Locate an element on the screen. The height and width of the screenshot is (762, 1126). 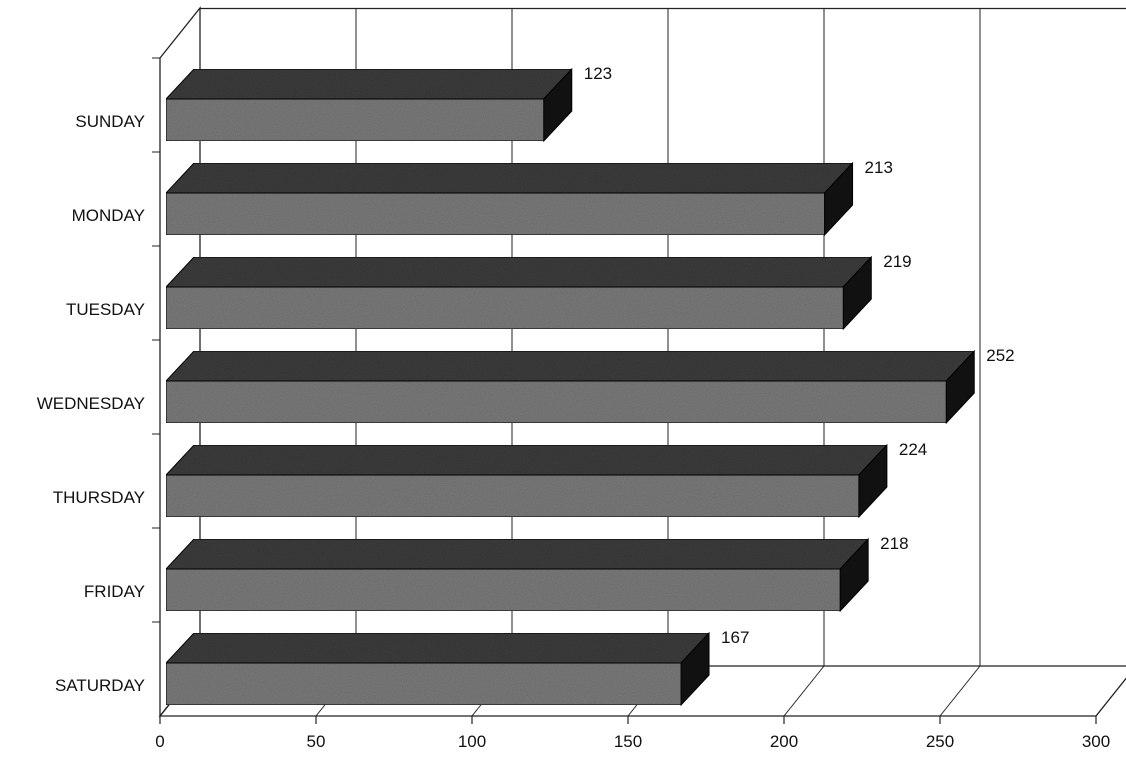
y-tick-label: WEDNESDAY is located at coordinates (91, 403).